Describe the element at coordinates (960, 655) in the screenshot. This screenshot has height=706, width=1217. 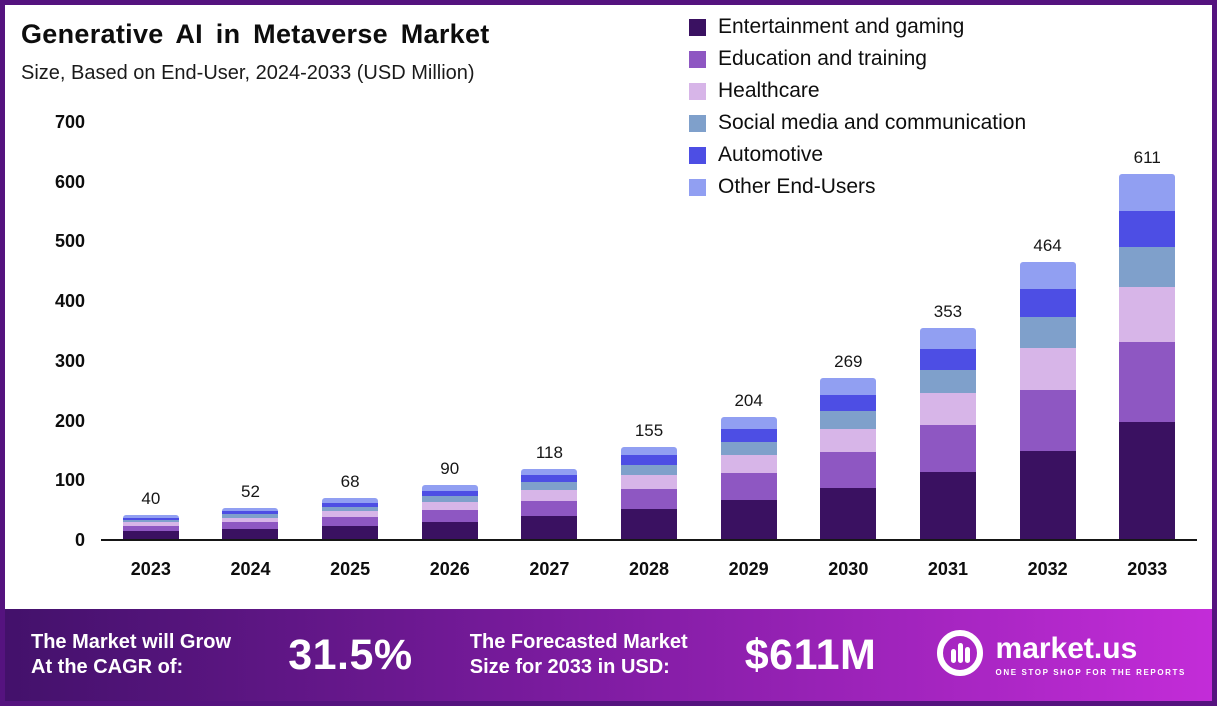
I see `marketus-logo-icon` at that location.